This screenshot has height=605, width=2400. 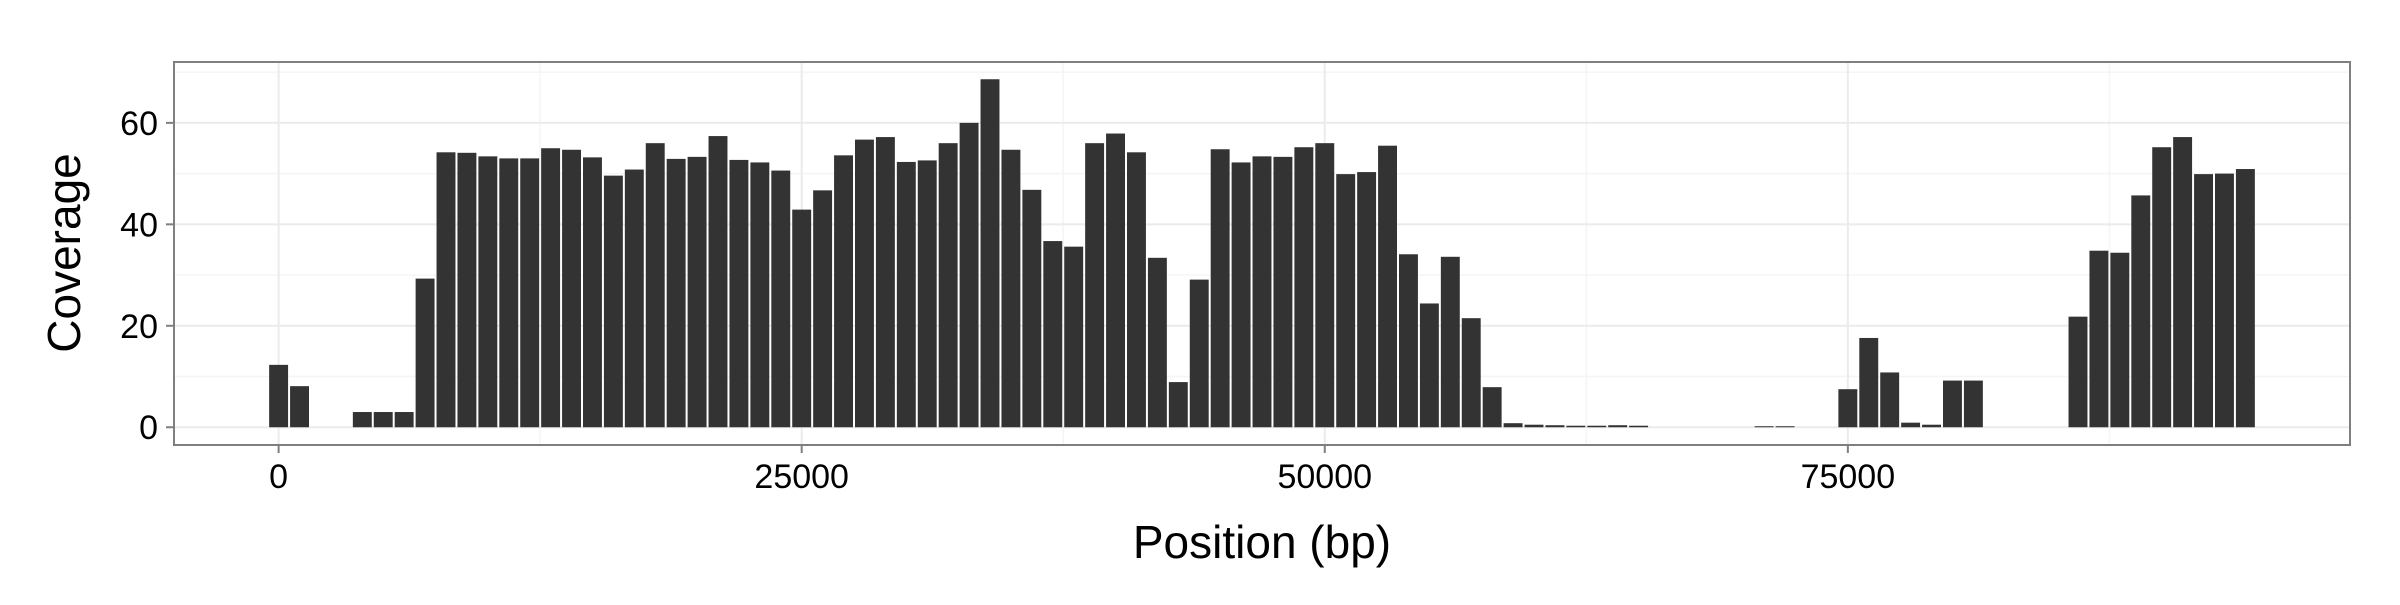 I want to click on x-axis-title: Position (bp), so click(x=1262, y=542).